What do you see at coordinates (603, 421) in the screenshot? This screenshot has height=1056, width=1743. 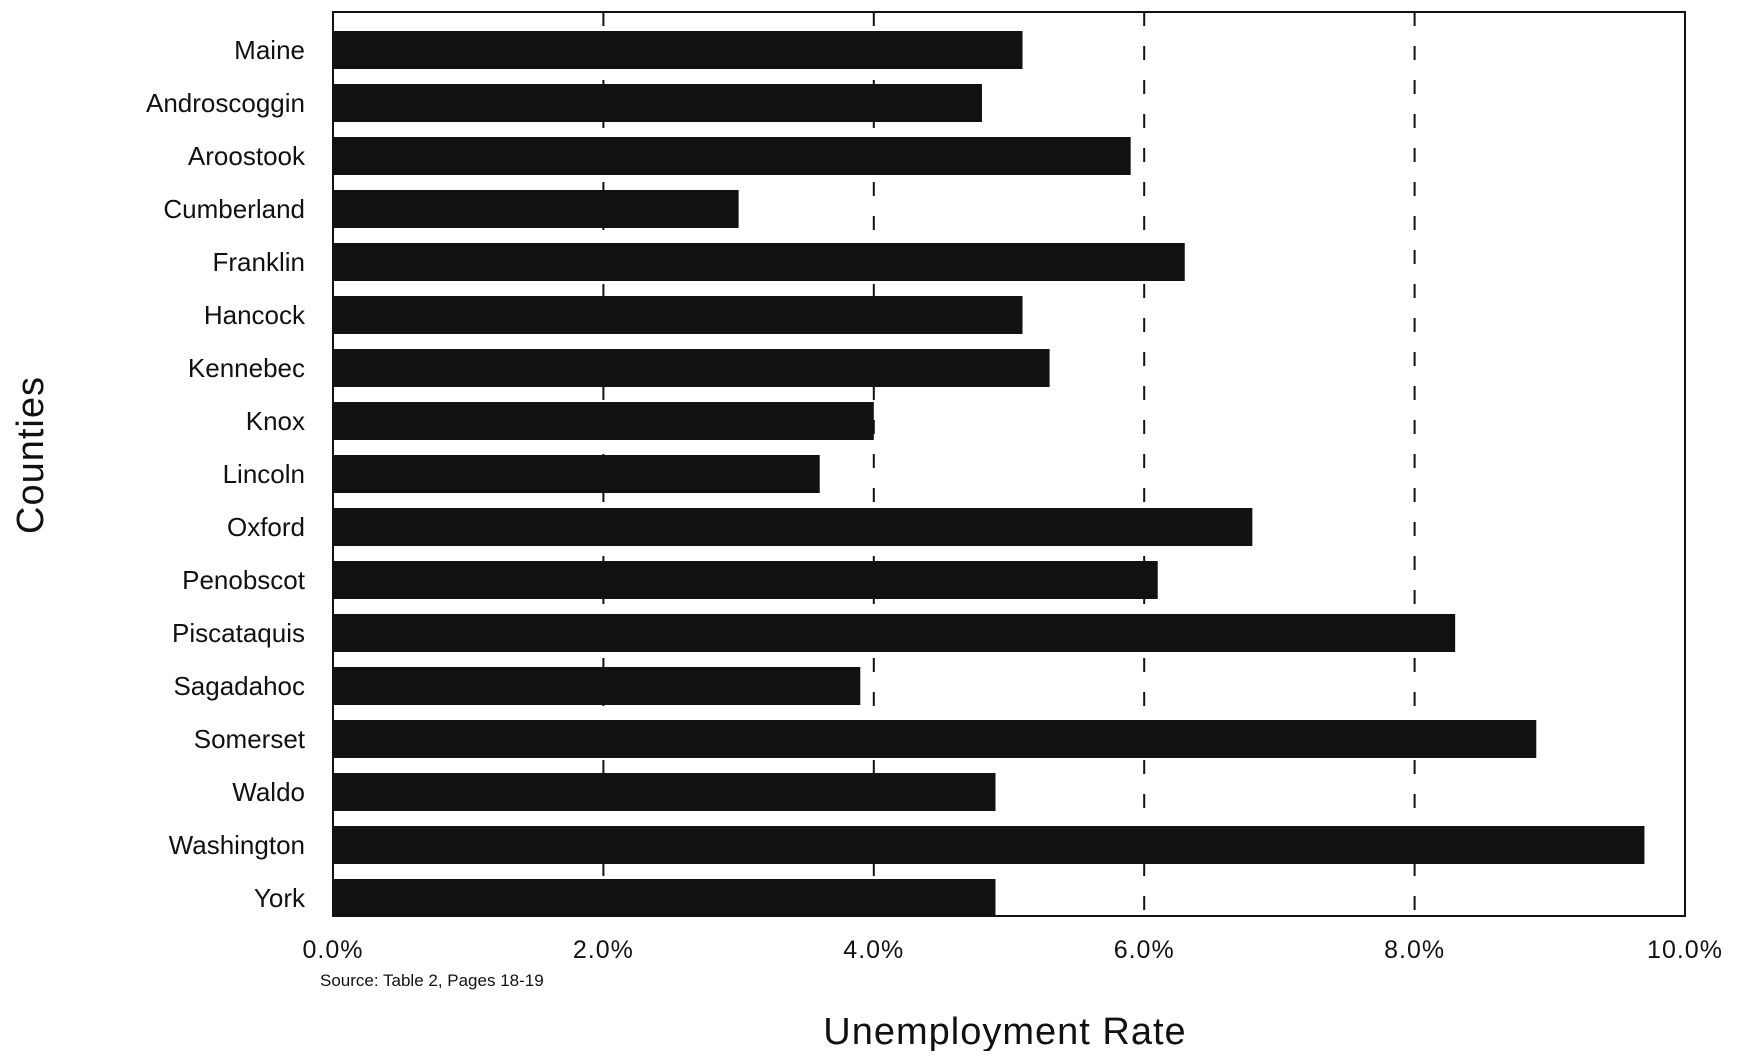 I see `bar-knox` at bounding box center [603, 421].